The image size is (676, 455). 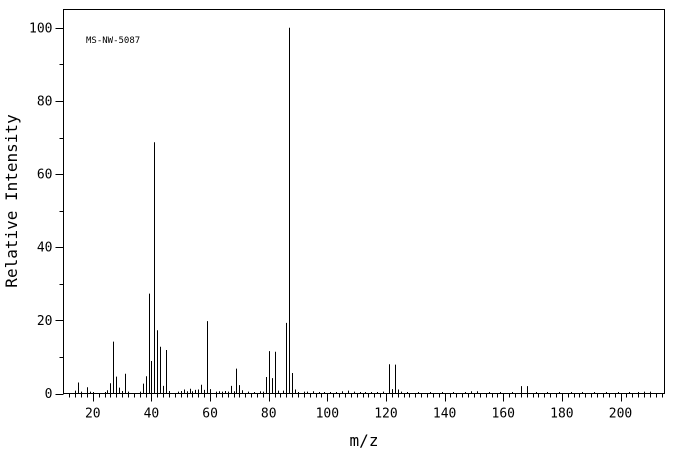 What do you see at coordinates (152, 414) in the screenshot?
I see `x-tick-label: 40` at bounding box center [152, 414].